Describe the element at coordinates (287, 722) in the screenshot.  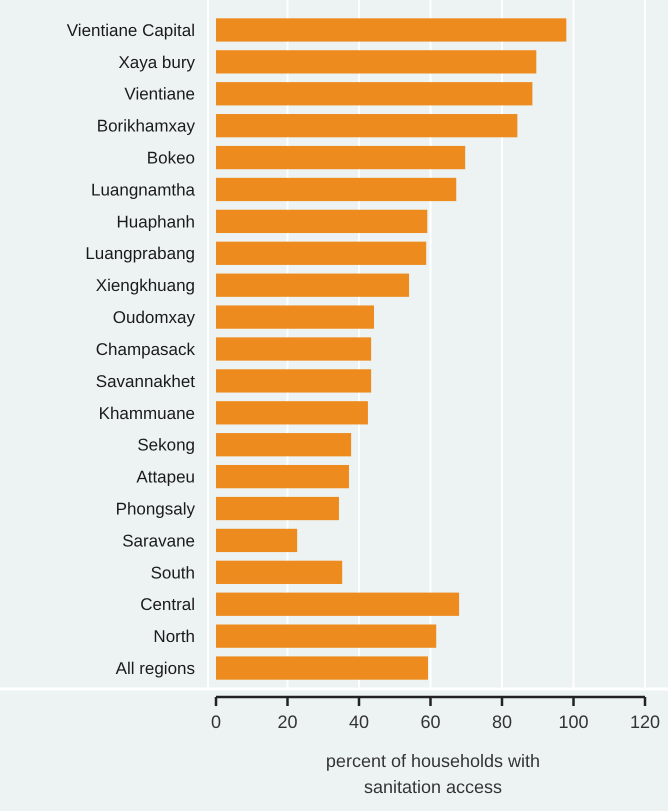
I see `x-tick-label: 20` at that location.